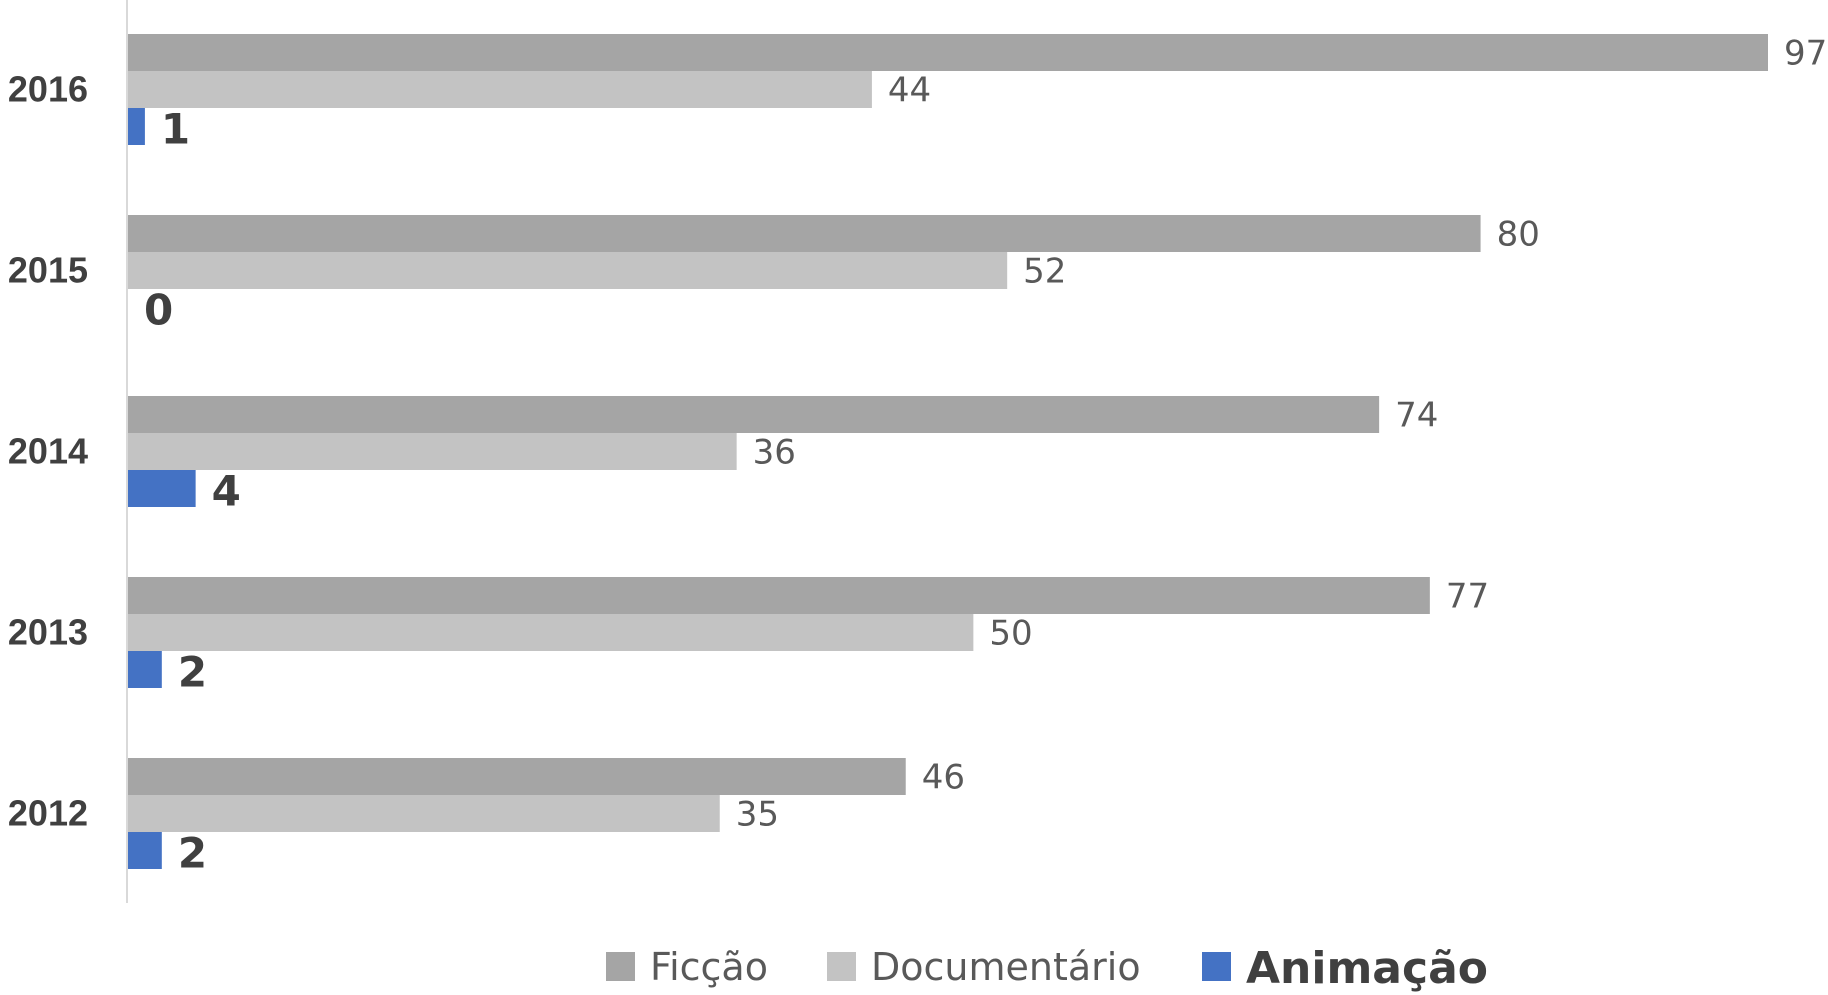 The width and height of the screenshot is (1828, 995). Describe the element at coordinates (948, 52) in the screenshot. I see `bar-fic-o-2016` at that location.